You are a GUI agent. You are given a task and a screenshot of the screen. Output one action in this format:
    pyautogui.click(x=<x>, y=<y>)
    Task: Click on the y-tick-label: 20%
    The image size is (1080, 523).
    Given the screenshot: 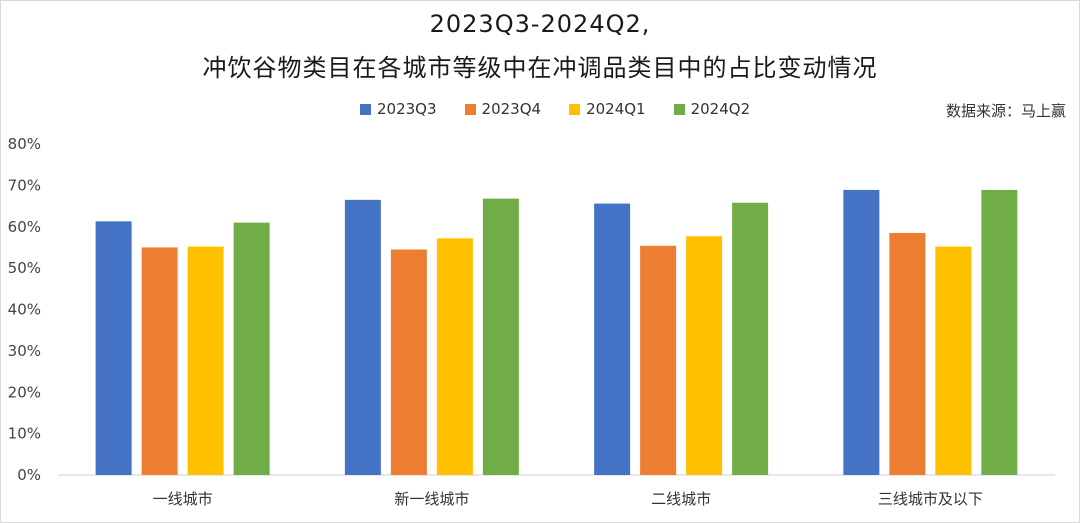 What is the action you would take?
    pyautogui.click(x=24, y=392)
    